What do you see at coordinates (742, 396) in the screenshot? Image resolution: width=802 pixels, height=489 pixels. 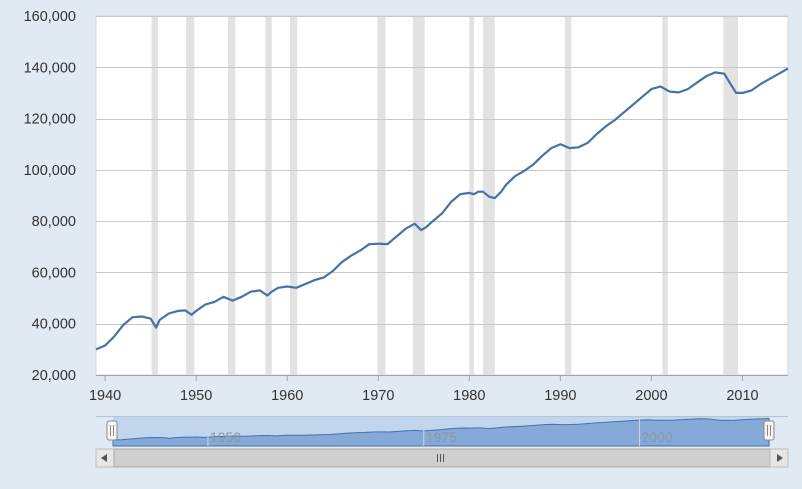 I see `x-tick-label: 2010` at bounding box center [742, 396].